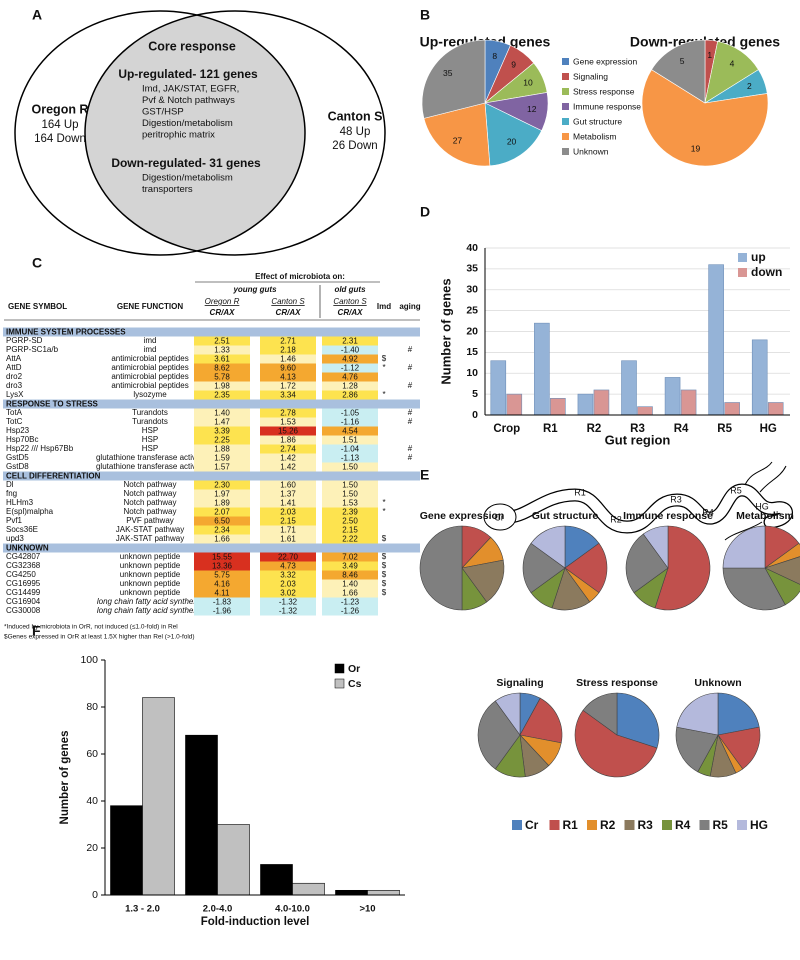 This screenshot has width=800, height=960. Describe the element at coordinates (646, 825) in the screenshot. I see `legend-label: R3` at that location.